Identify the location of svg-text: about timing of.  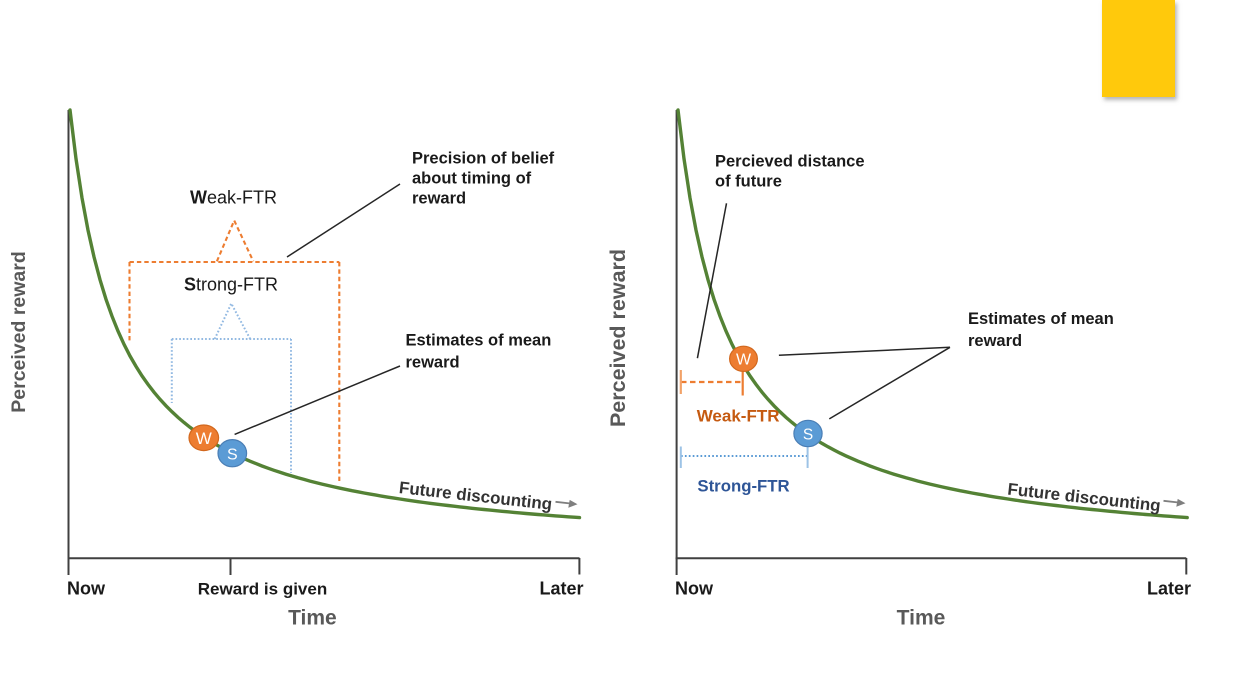
(472, 179).